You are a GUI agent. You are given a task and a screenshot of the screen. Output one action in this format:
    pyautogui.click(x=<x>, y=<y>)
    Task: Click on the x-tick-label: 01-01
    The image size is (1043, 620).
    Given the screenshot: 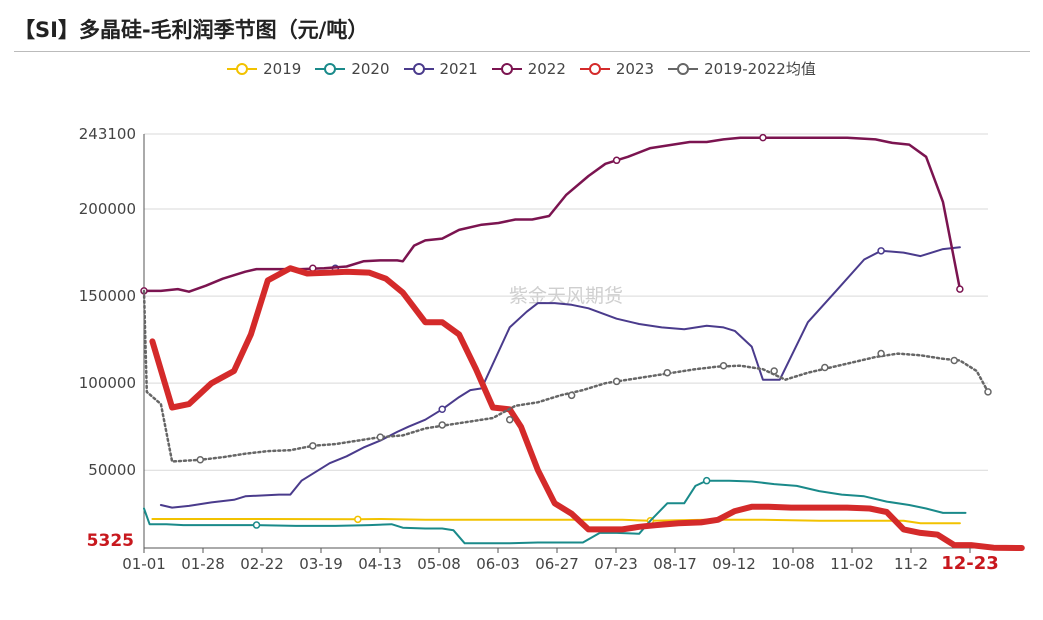 What is the action you would take?
    pyautogui.click(x=144, y=564)
    